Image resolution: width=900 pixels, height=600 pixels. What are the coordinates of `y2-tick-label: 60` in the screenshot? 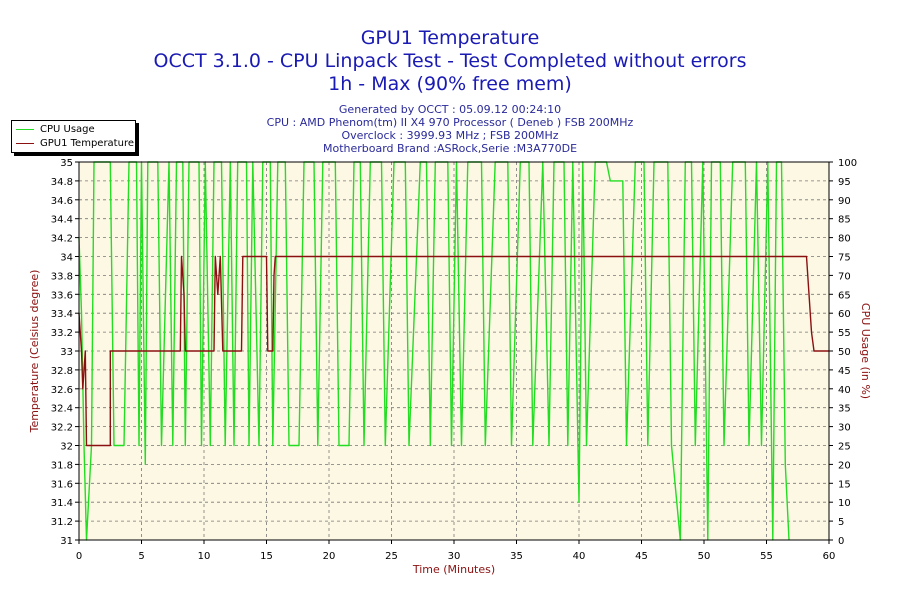 It's located at (844, 314).